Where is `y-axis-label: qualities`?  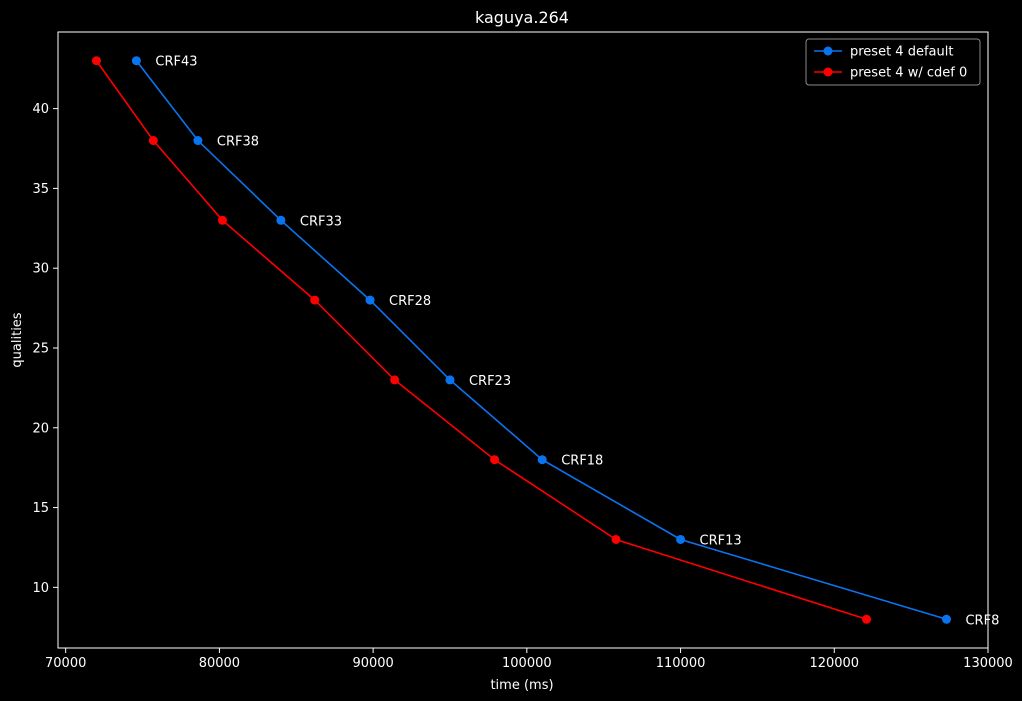
y-axis-label: qualities is located at coordinates (17, 339).